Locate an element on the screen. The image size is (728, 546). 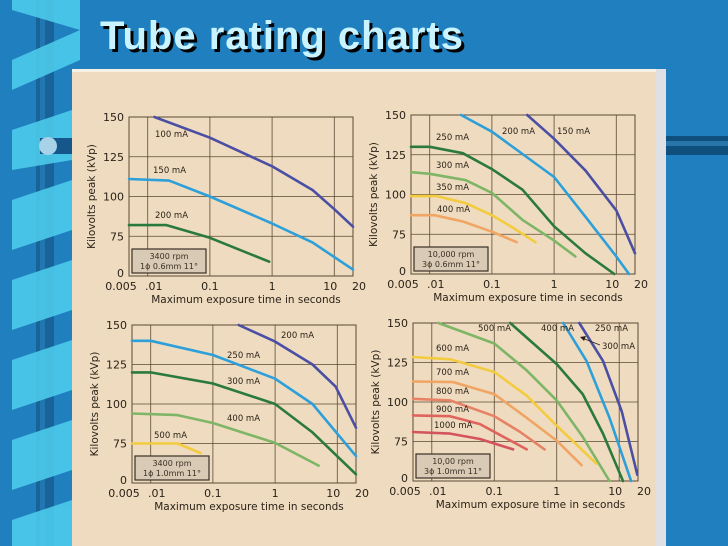
series-label: 900 mA is located at coordinates (452, 410).